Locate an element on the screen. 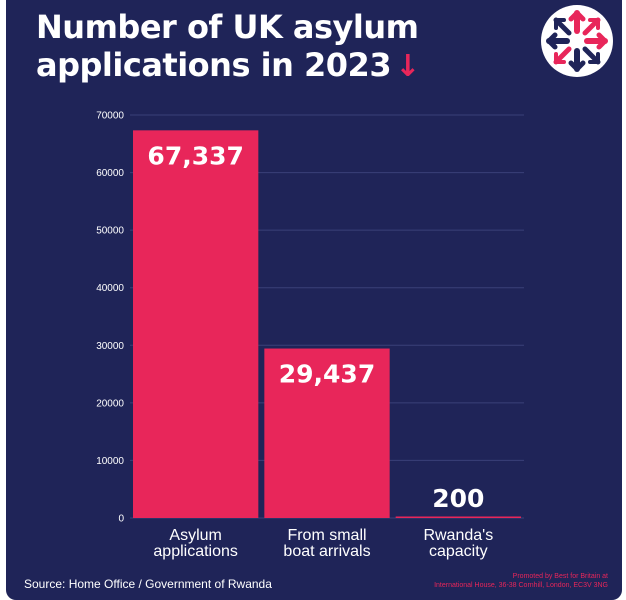 The width and height of the screenshot is (626, 600). y-tick-label: 60000 is located at coordinates (110, 173).